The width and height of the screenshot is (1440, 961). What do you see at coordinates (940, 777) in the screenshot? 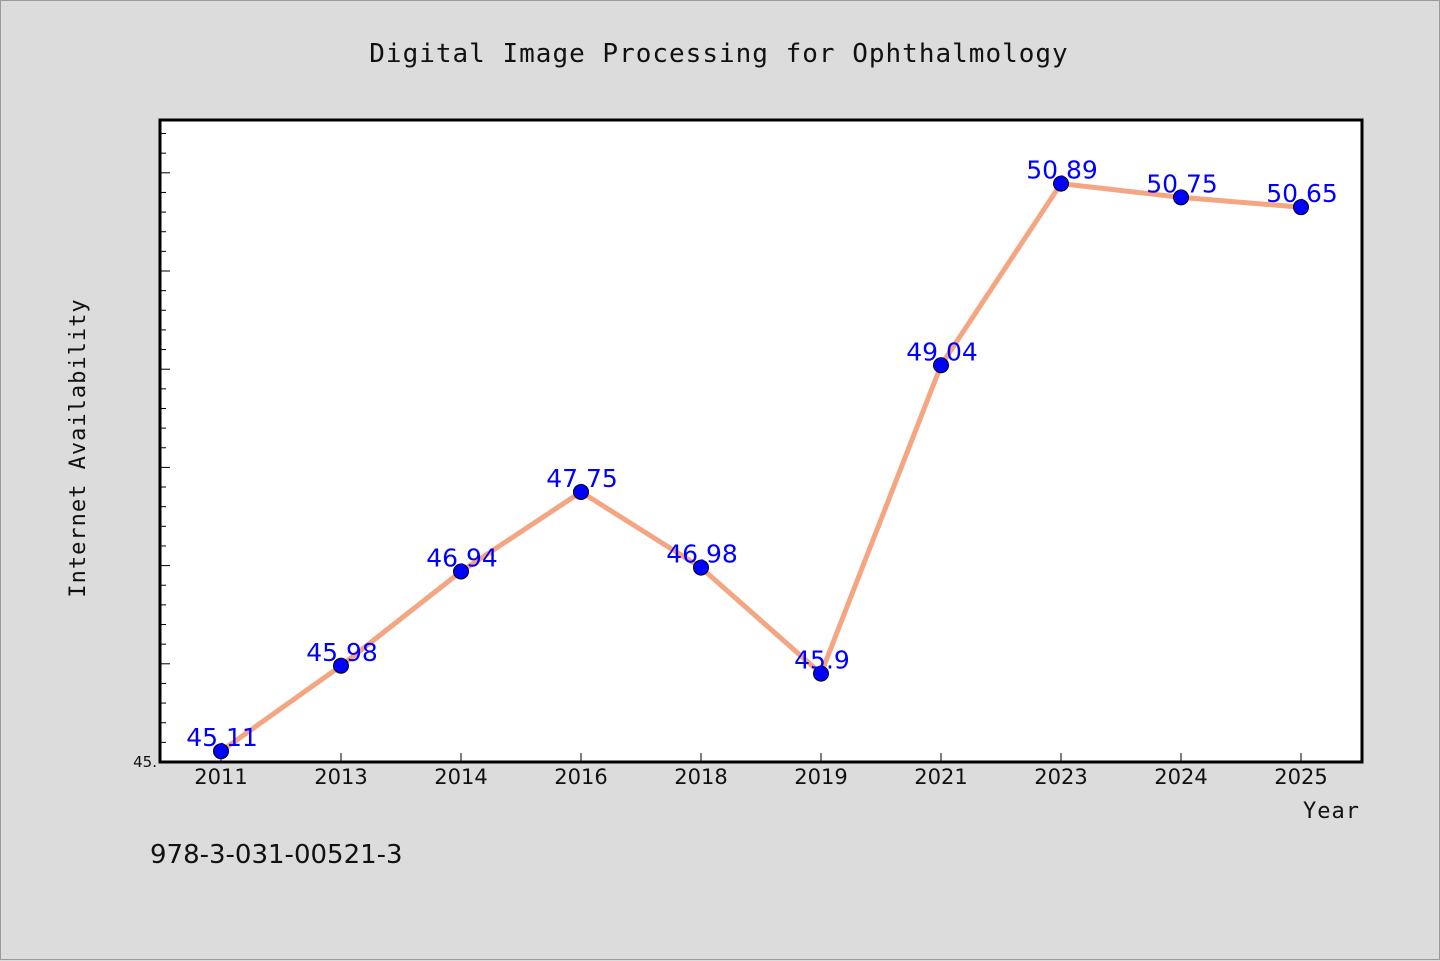
I see `x-tick-label: 2021` at bounding box center [940, 777].